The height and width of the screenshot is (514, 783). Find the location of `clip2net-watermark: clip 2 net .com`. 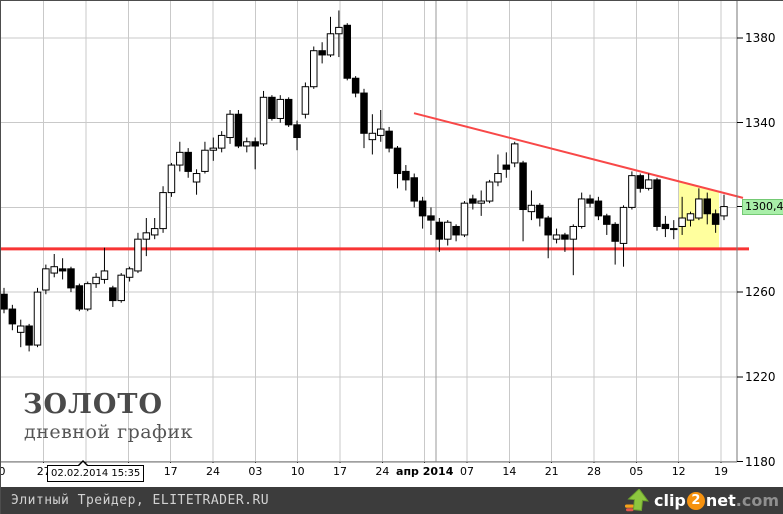

clip2net-watermark: clip 2 net .com is located at coordinates (701, 500).